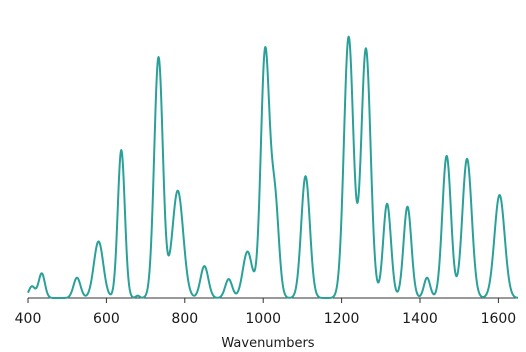 The image size is (526, 352). What do you see at coordinates (28, 319) in the screenshot?
I see `x-tick-label: 400` at bounding box center [28, 319].